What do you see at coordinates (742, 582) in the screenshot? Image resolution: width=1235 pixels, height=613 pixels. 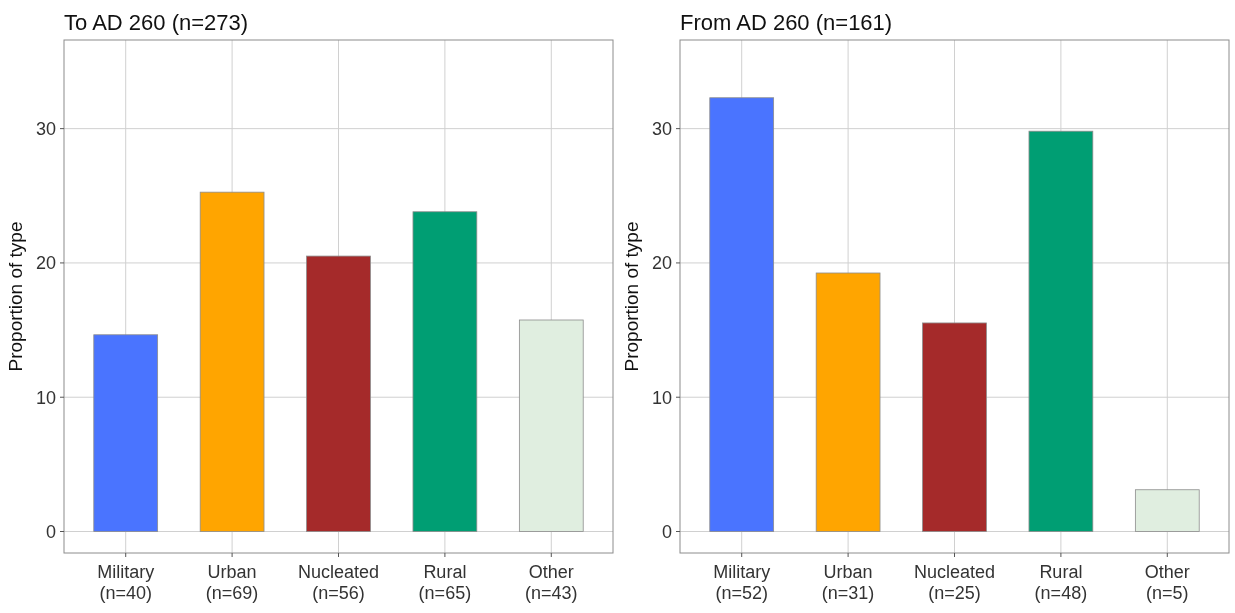 I see `x-tick-label: Military (n=52)` at bounding box center [742, 582].